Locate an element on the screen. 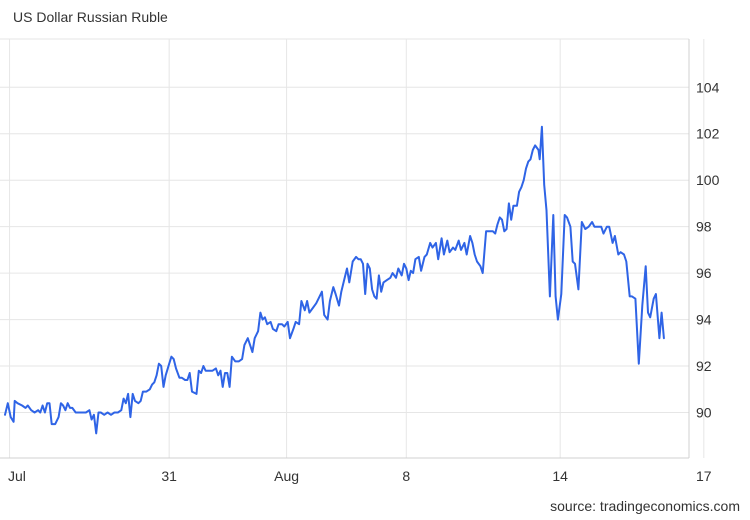  y-tick-label-102: 102 is located at coordinates (708, 134).